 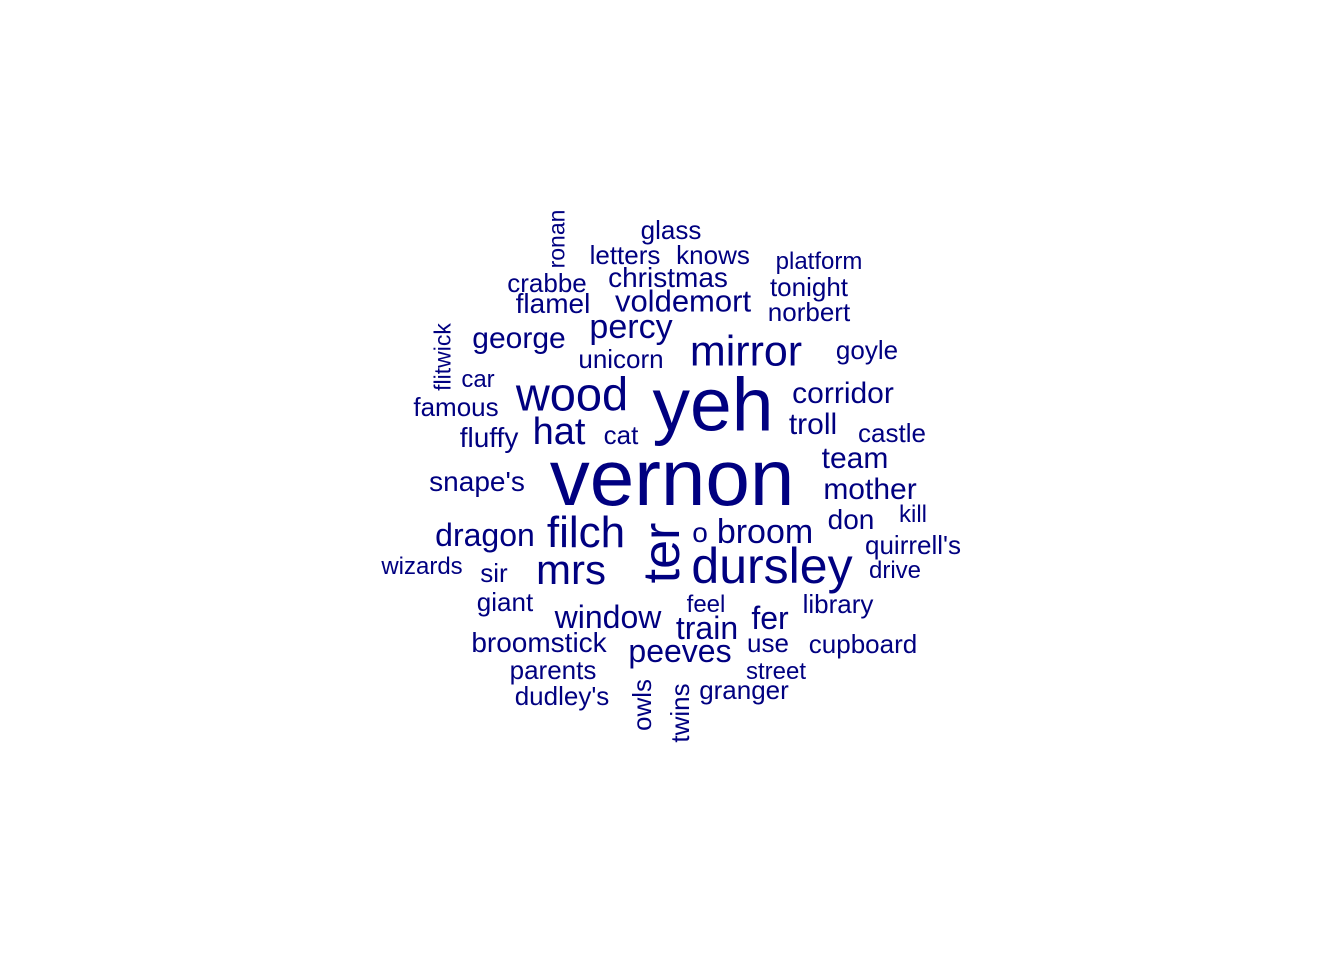 What do you see at coordinates (843, 393) in the screenshot?
I see `word-corridor: corridor` at bounding box center [843, 393].